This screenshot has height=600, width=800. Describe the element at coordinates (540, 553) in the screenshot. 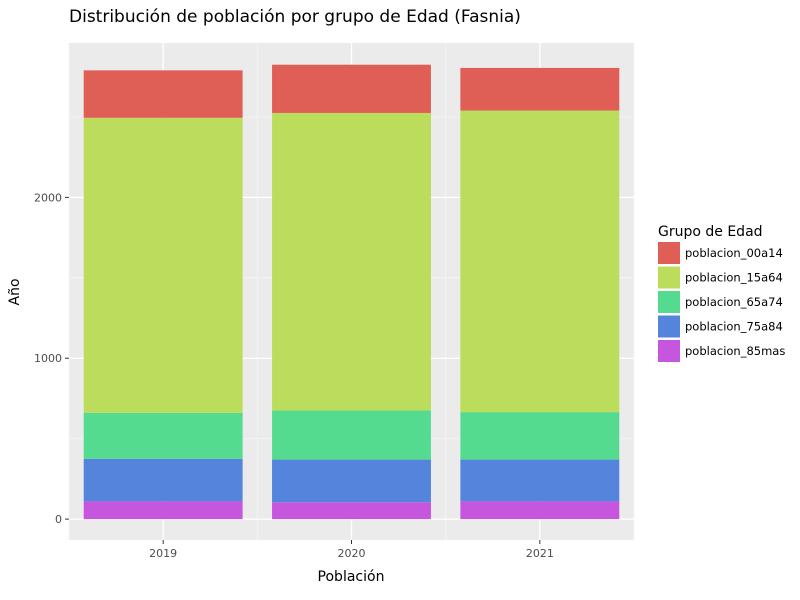

I see `x-tick-label: 2021` at that location.